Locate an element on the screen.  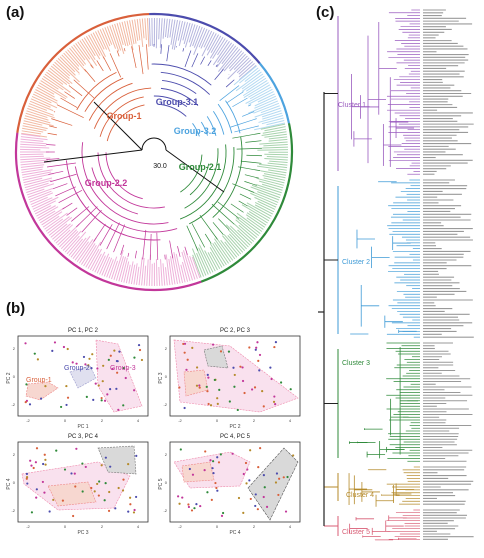
y-axis-label: PC 5 is located at coordinates (161, 483).